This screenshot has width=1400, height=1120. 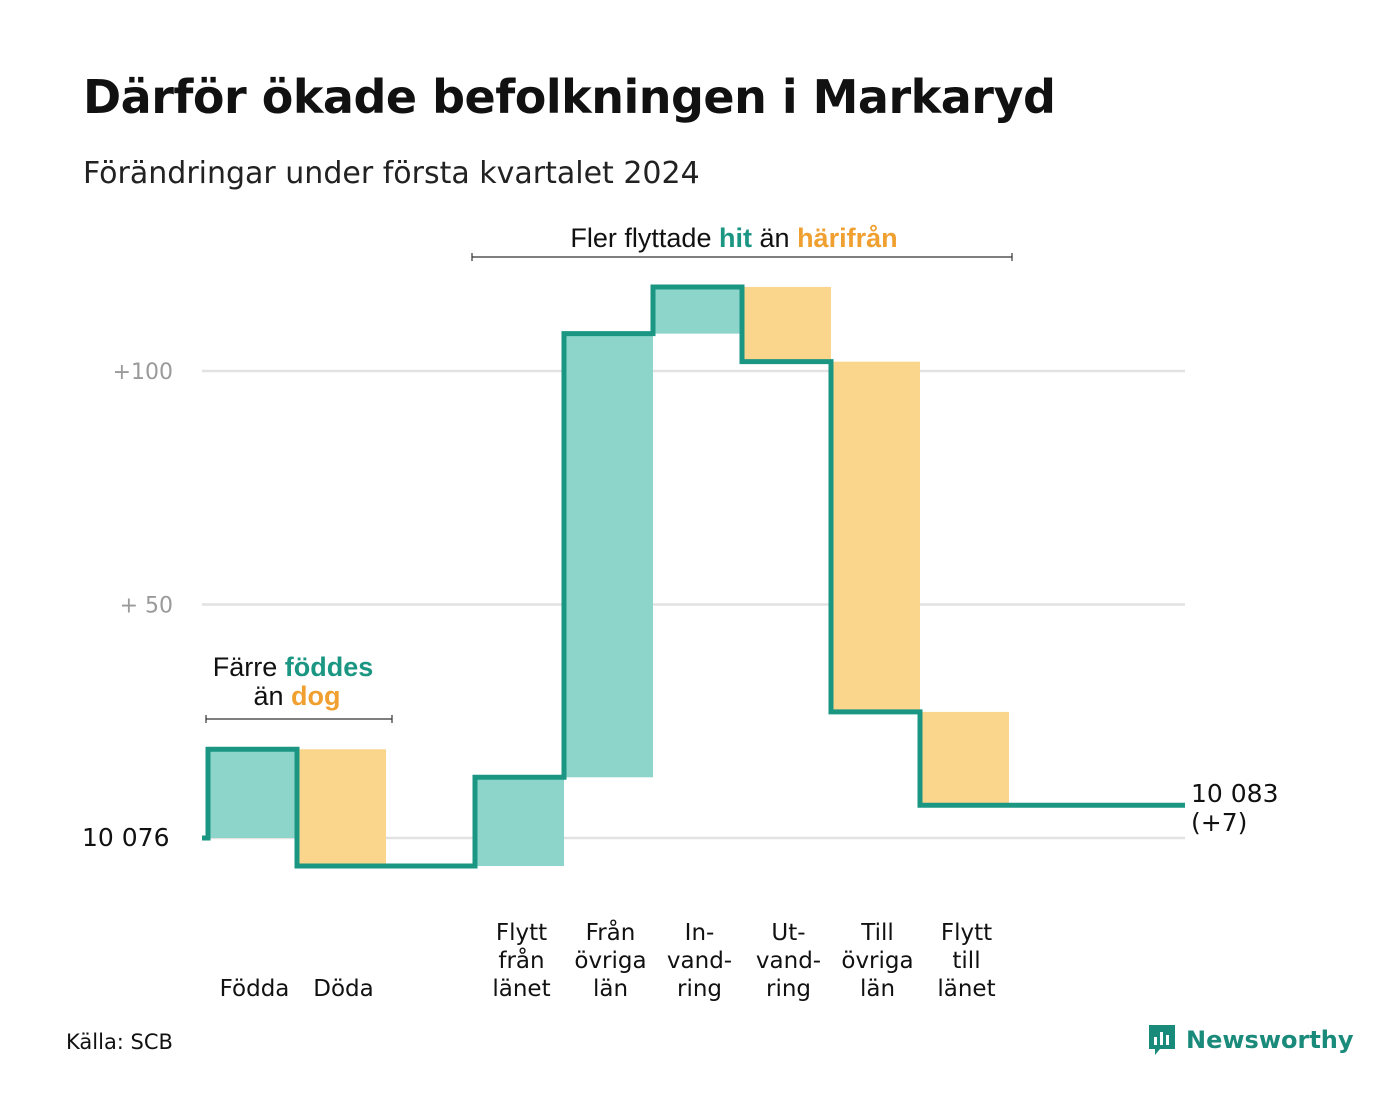 I want to click on brand-logo: Newsworthy, so click(x=1250, y=1040).